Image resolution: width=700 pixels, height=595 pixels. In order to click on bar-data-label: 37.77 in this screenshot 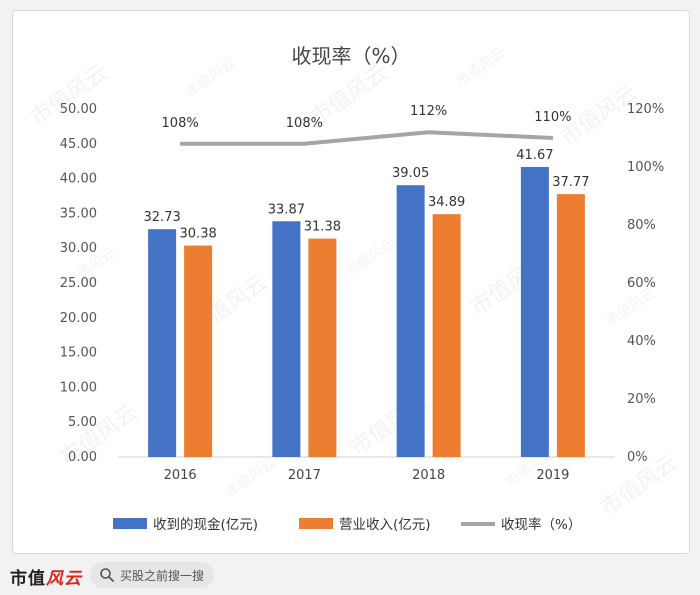, I will do `click(570, 182)`.